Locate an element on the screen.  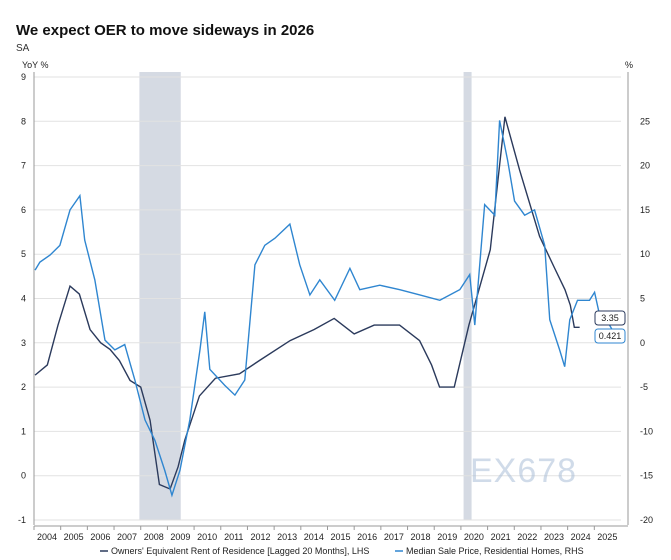
x-tick-label: 2005 is located at coordinates (74, 537).